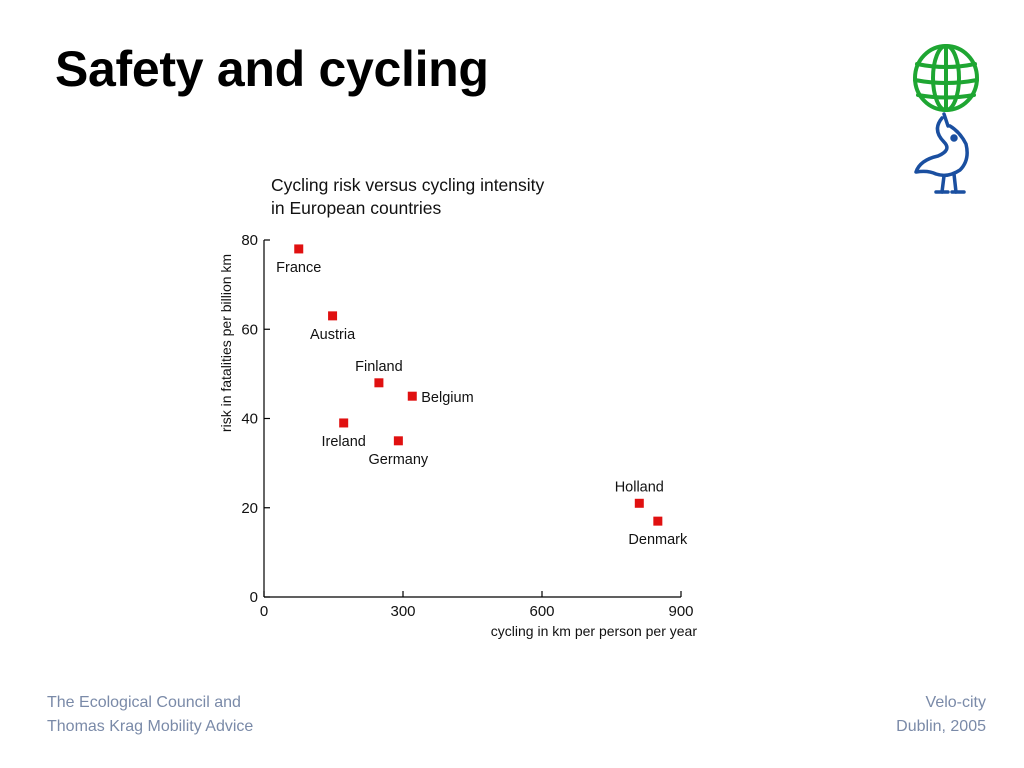 The image size is (1024, 768). I want to click on y-axis-label: risk in fatalities per billion km, so click(226, 343).